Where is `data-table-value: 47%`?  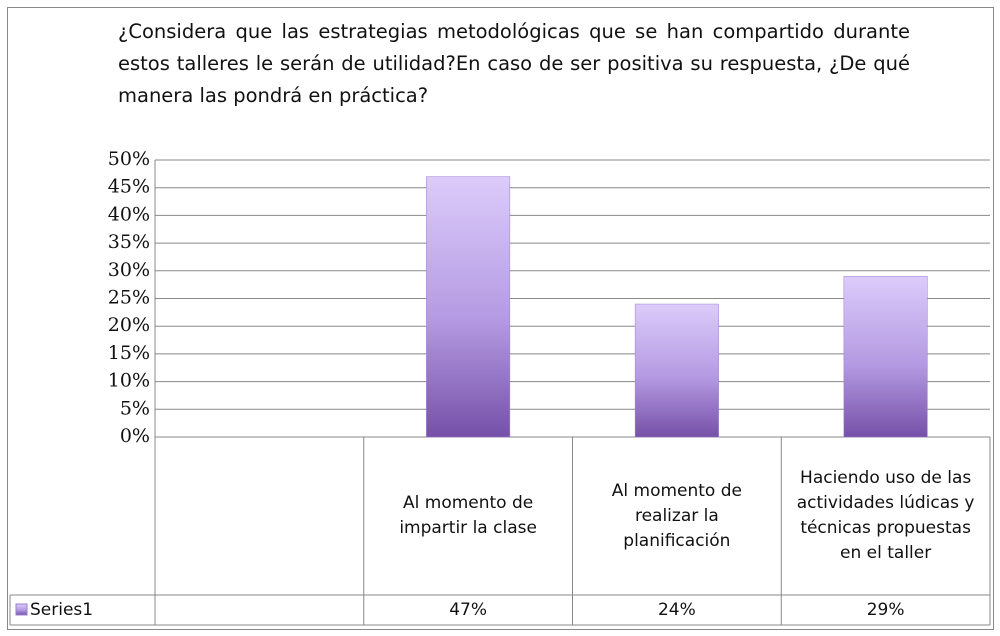 data-table-value: 47% is located at coordinates (468, 609).